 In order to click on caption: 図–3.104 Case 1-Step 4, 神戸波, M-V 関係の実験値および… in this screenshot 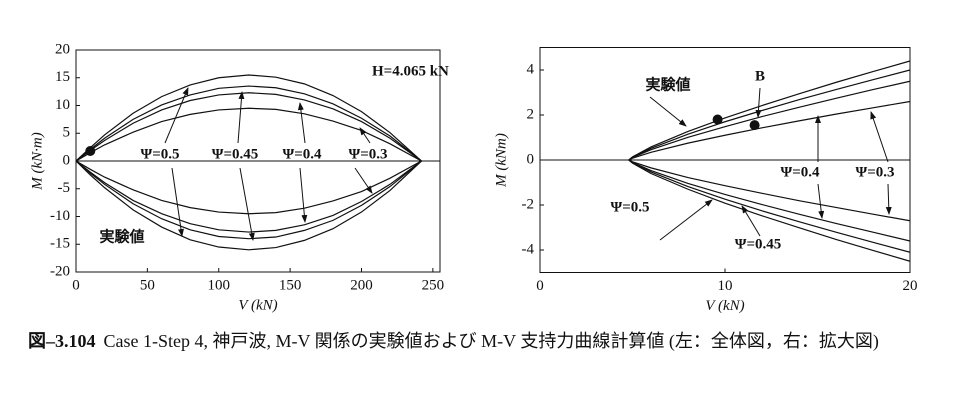, I will do `click(478, 341)`.